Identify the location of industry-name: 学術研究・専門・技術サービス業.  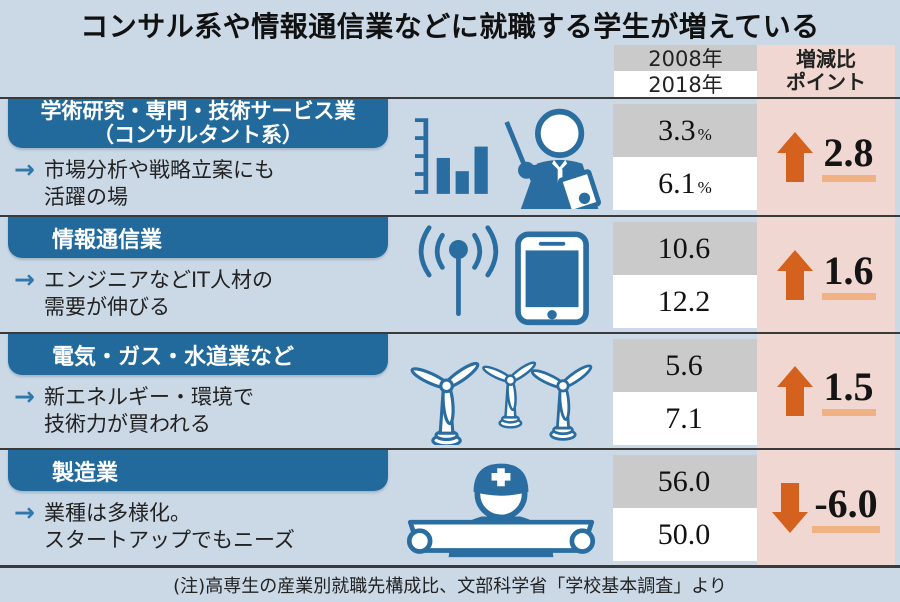
(198, 111).